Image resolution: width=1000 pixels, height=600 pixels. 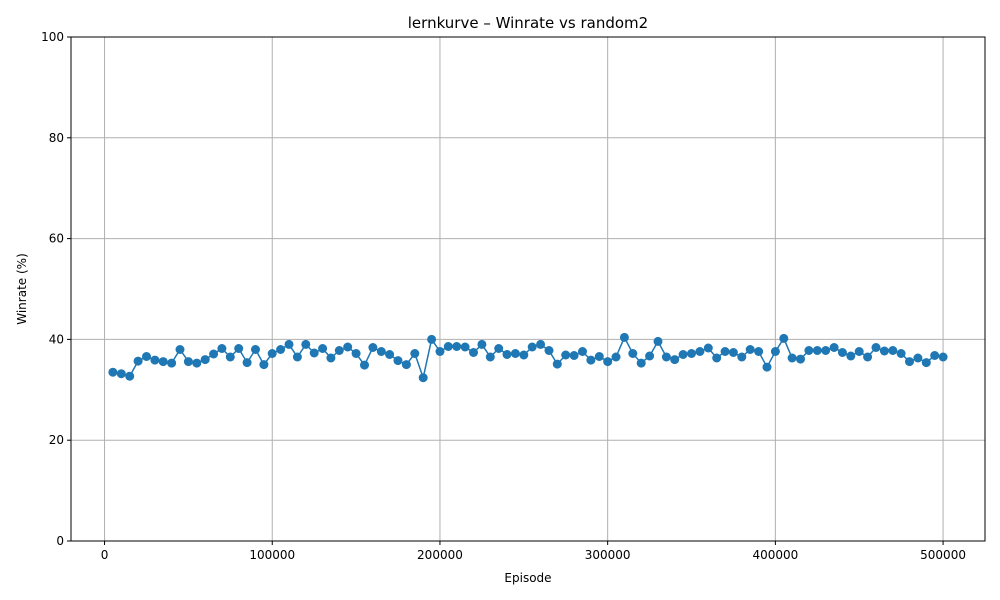 What do you see at coordinates (608, 555) in the screenshot?
I see `x-tick-label: 300000` at bounding box center [608, 555].